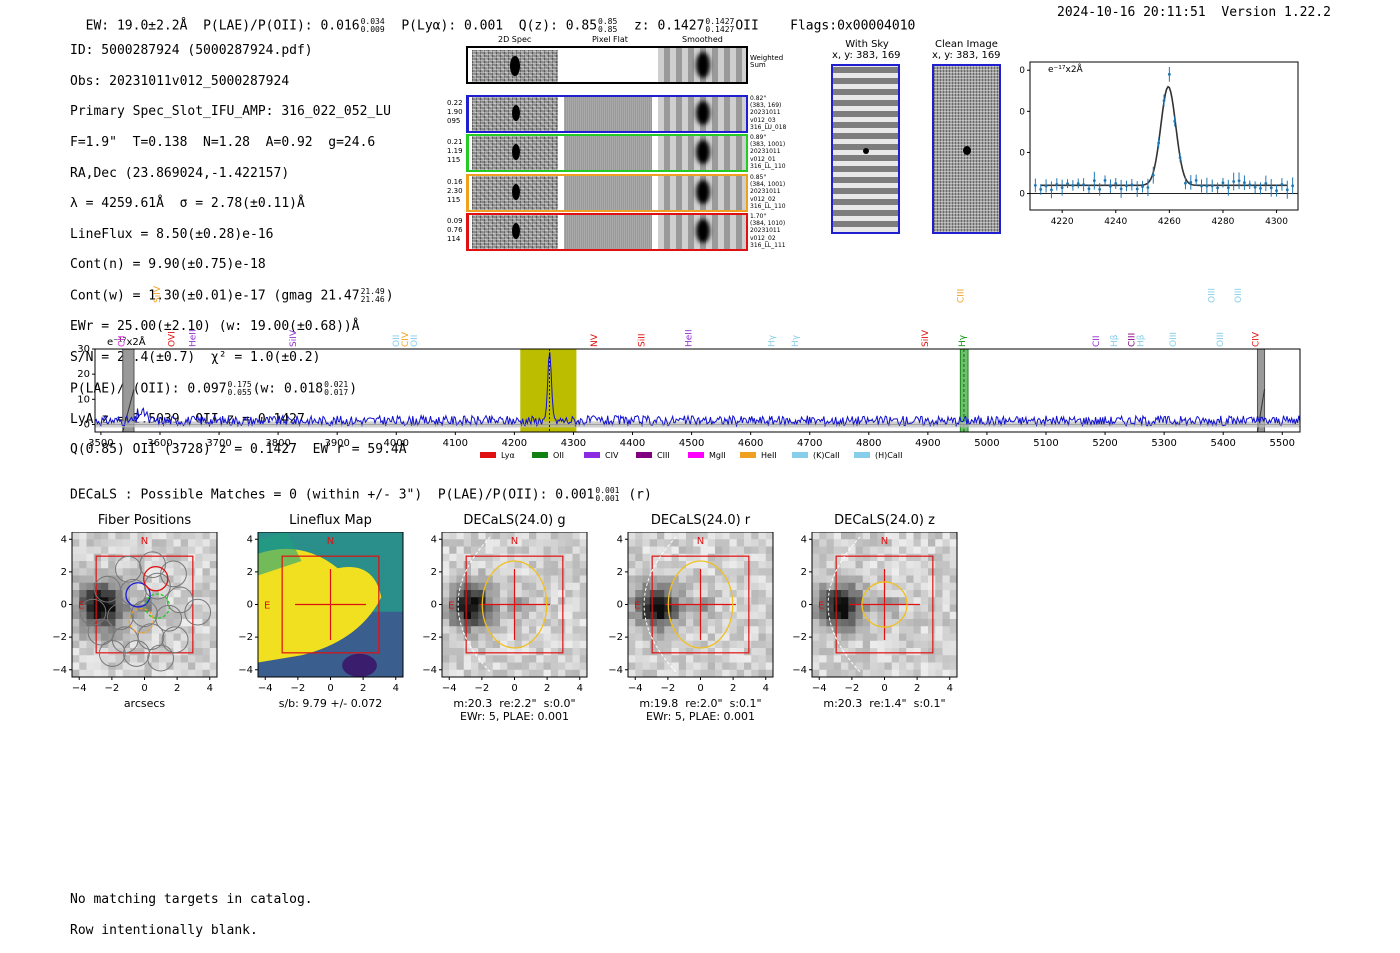  I want to click on full-xtick-label: 5400, so click(1222, 443).